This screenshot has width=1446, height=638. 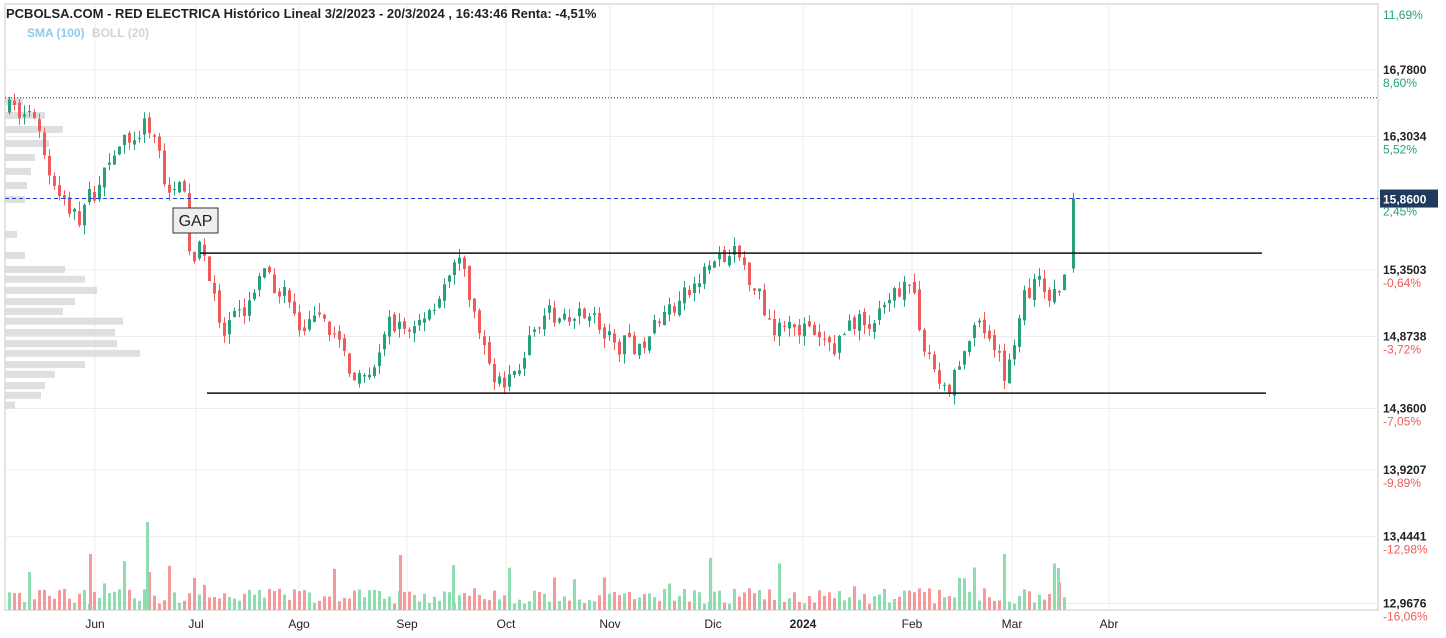 What do you see at coordinates (407, 624) in the screenshot?
I see `x-tick-label: Sep` at bounding box center [407, 624].